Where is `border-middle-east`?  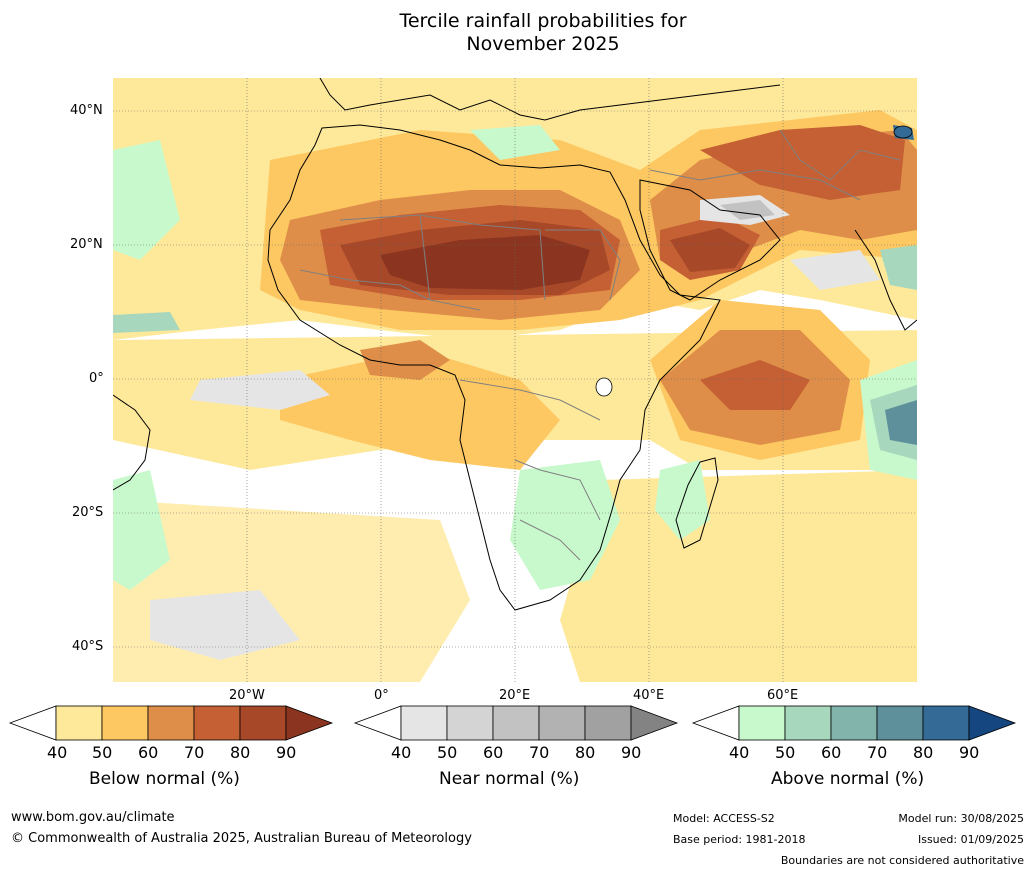 border-middle-east is located at coordinates (755, 185).